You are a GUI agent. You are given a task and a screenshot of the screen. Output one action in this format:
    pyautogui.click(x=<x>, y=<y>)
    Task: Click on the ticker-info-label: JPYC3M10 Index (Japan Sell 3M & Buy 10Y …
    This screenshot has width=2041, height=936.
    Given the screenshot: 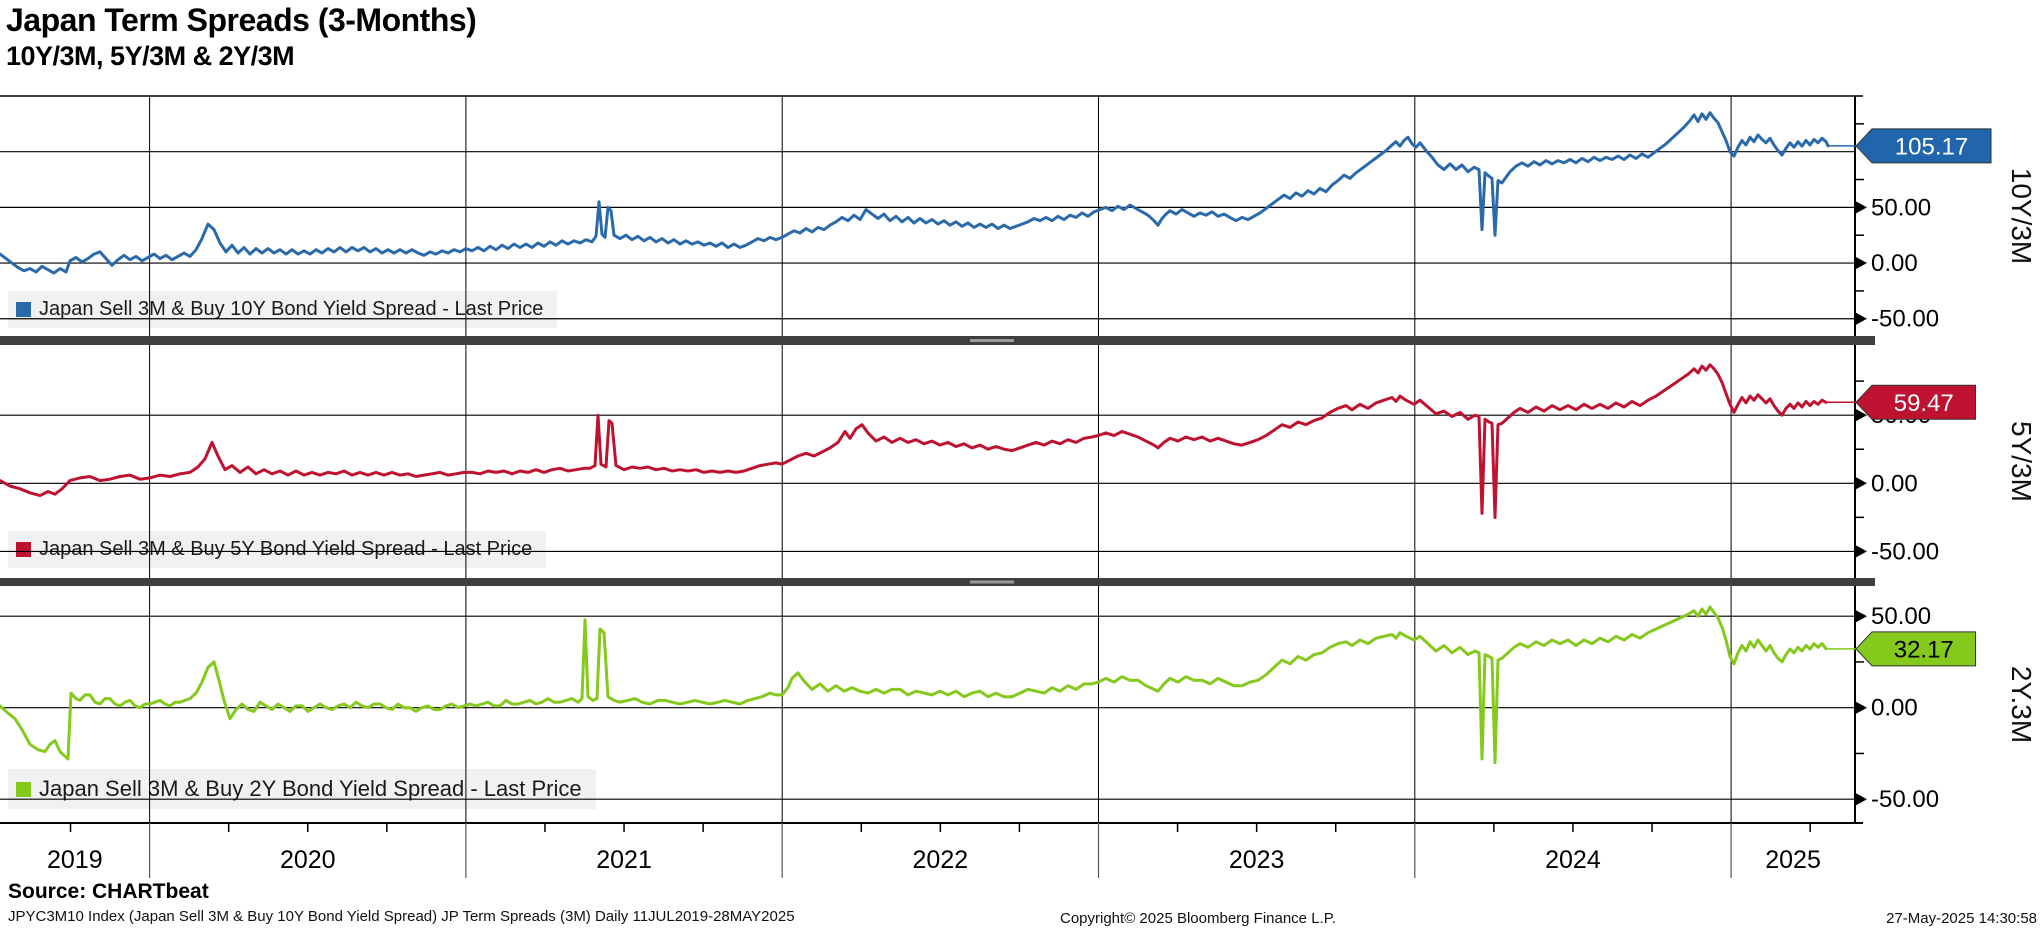 What is the action you would take?
    pyautogui.click(x=401, y=916)
    